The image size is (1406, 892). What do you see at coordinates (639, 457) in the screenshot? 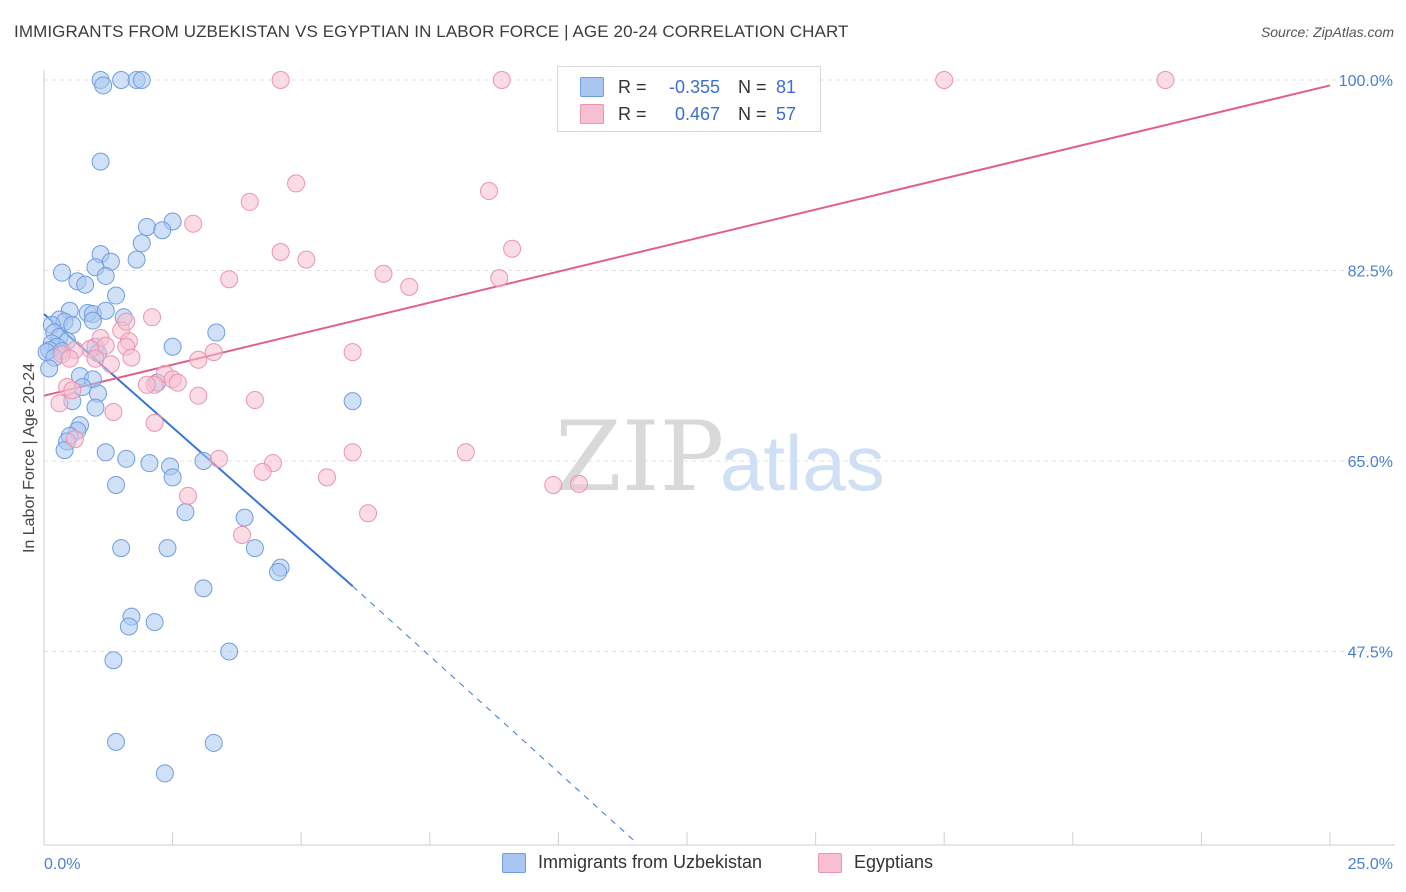
I see `watermark-zip: ZIP` at bounding box center [639, 457].